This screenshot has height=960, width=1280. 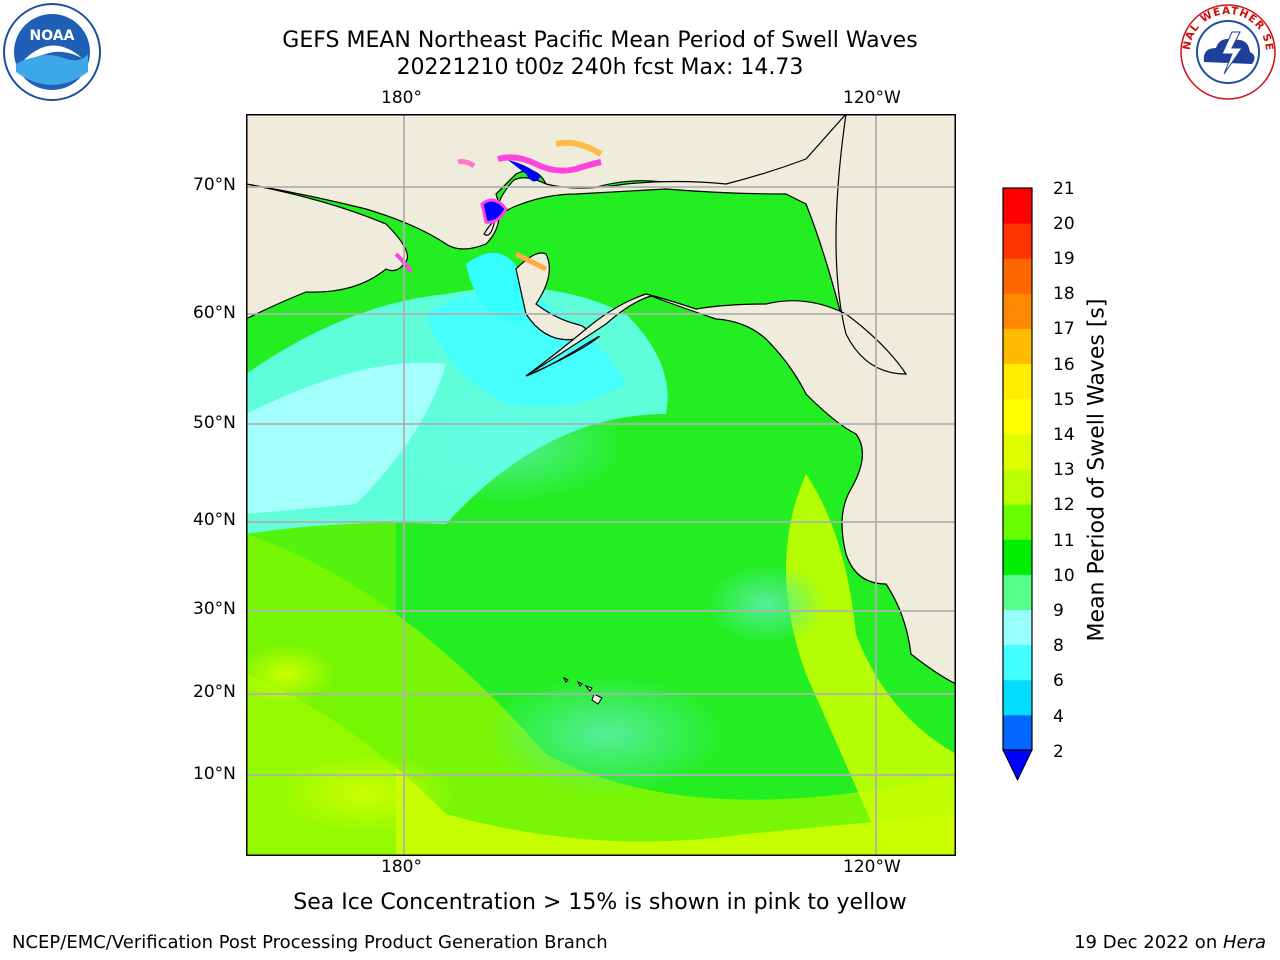 What do you see at coordinates (1058, 752) in the screenshot?
I see `cbar-tick-2: 2` at bounding box center [1058, 752].